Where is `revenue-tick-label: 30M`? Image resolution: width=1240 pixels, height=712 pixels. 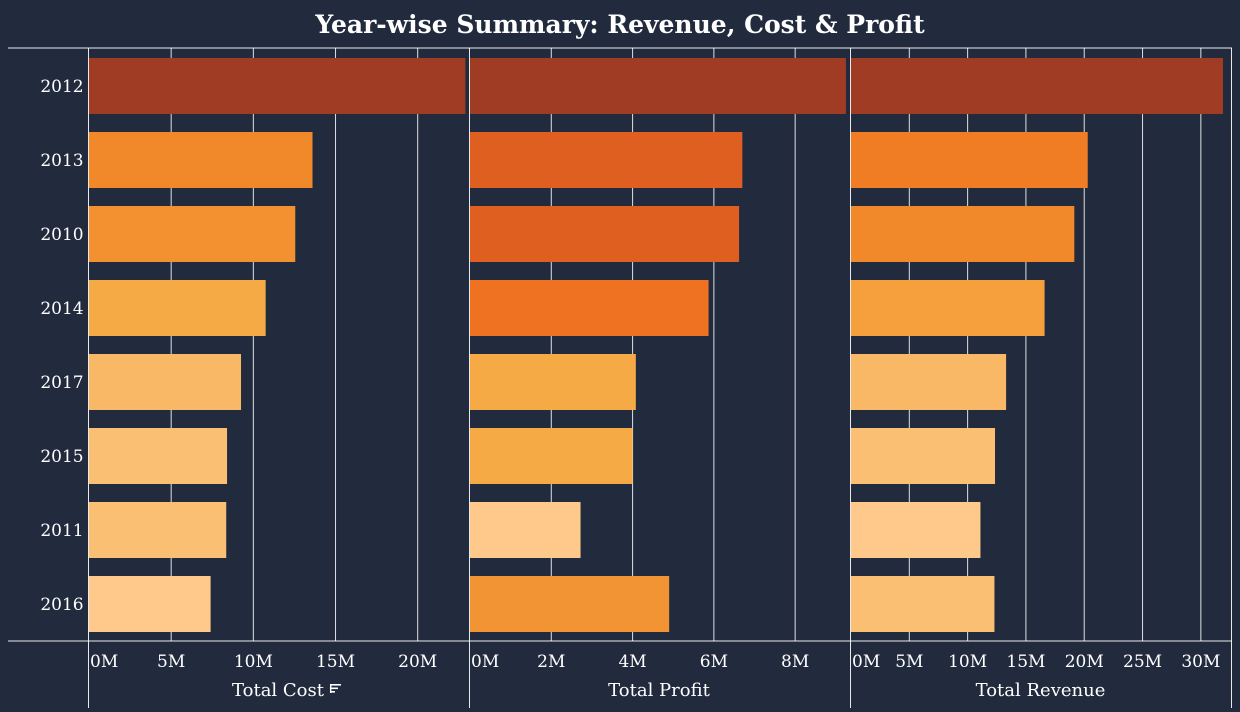 revenue-tick-label: 30M is located at coordinates (1200, 662).